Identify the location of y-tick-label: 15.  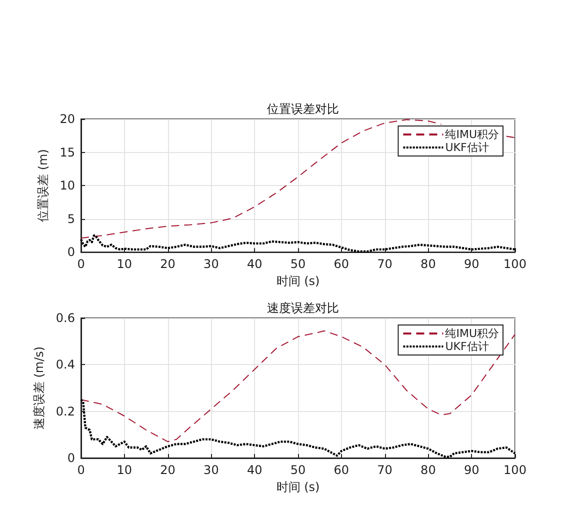
(67, 152).